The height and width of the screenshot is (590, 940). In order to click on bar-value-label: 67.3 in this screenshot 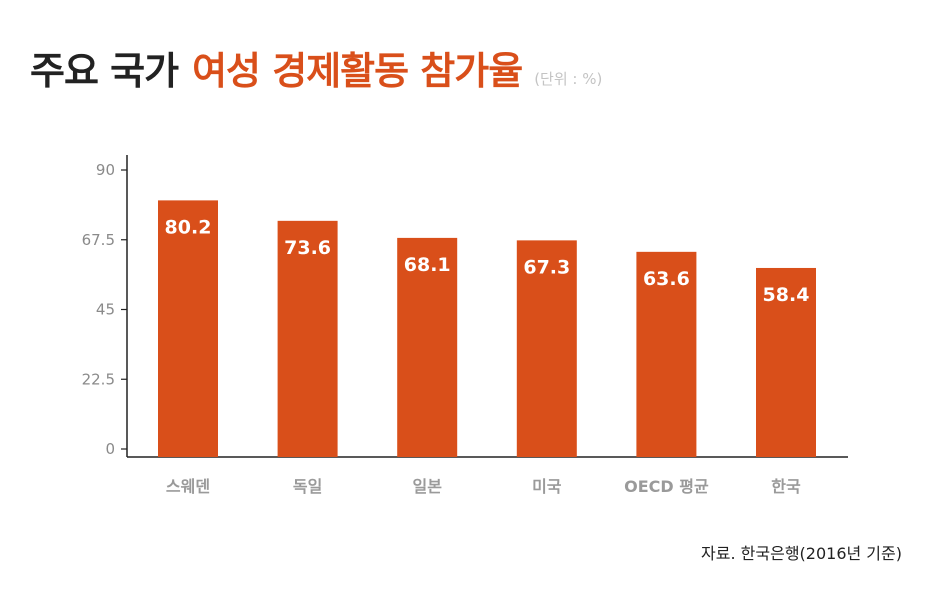, I will do `click(546, 267)`.